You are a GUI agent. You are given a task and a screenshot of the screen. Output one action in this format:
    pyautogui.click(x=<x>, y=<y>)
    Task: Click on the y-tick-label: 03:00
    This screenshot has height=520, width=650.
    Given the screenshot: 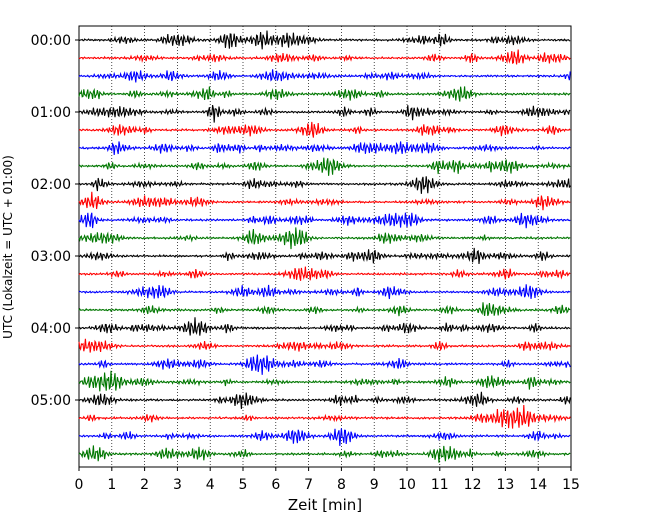 What is the action you would take?
    pyautogui.click(x=51, y=257)
    